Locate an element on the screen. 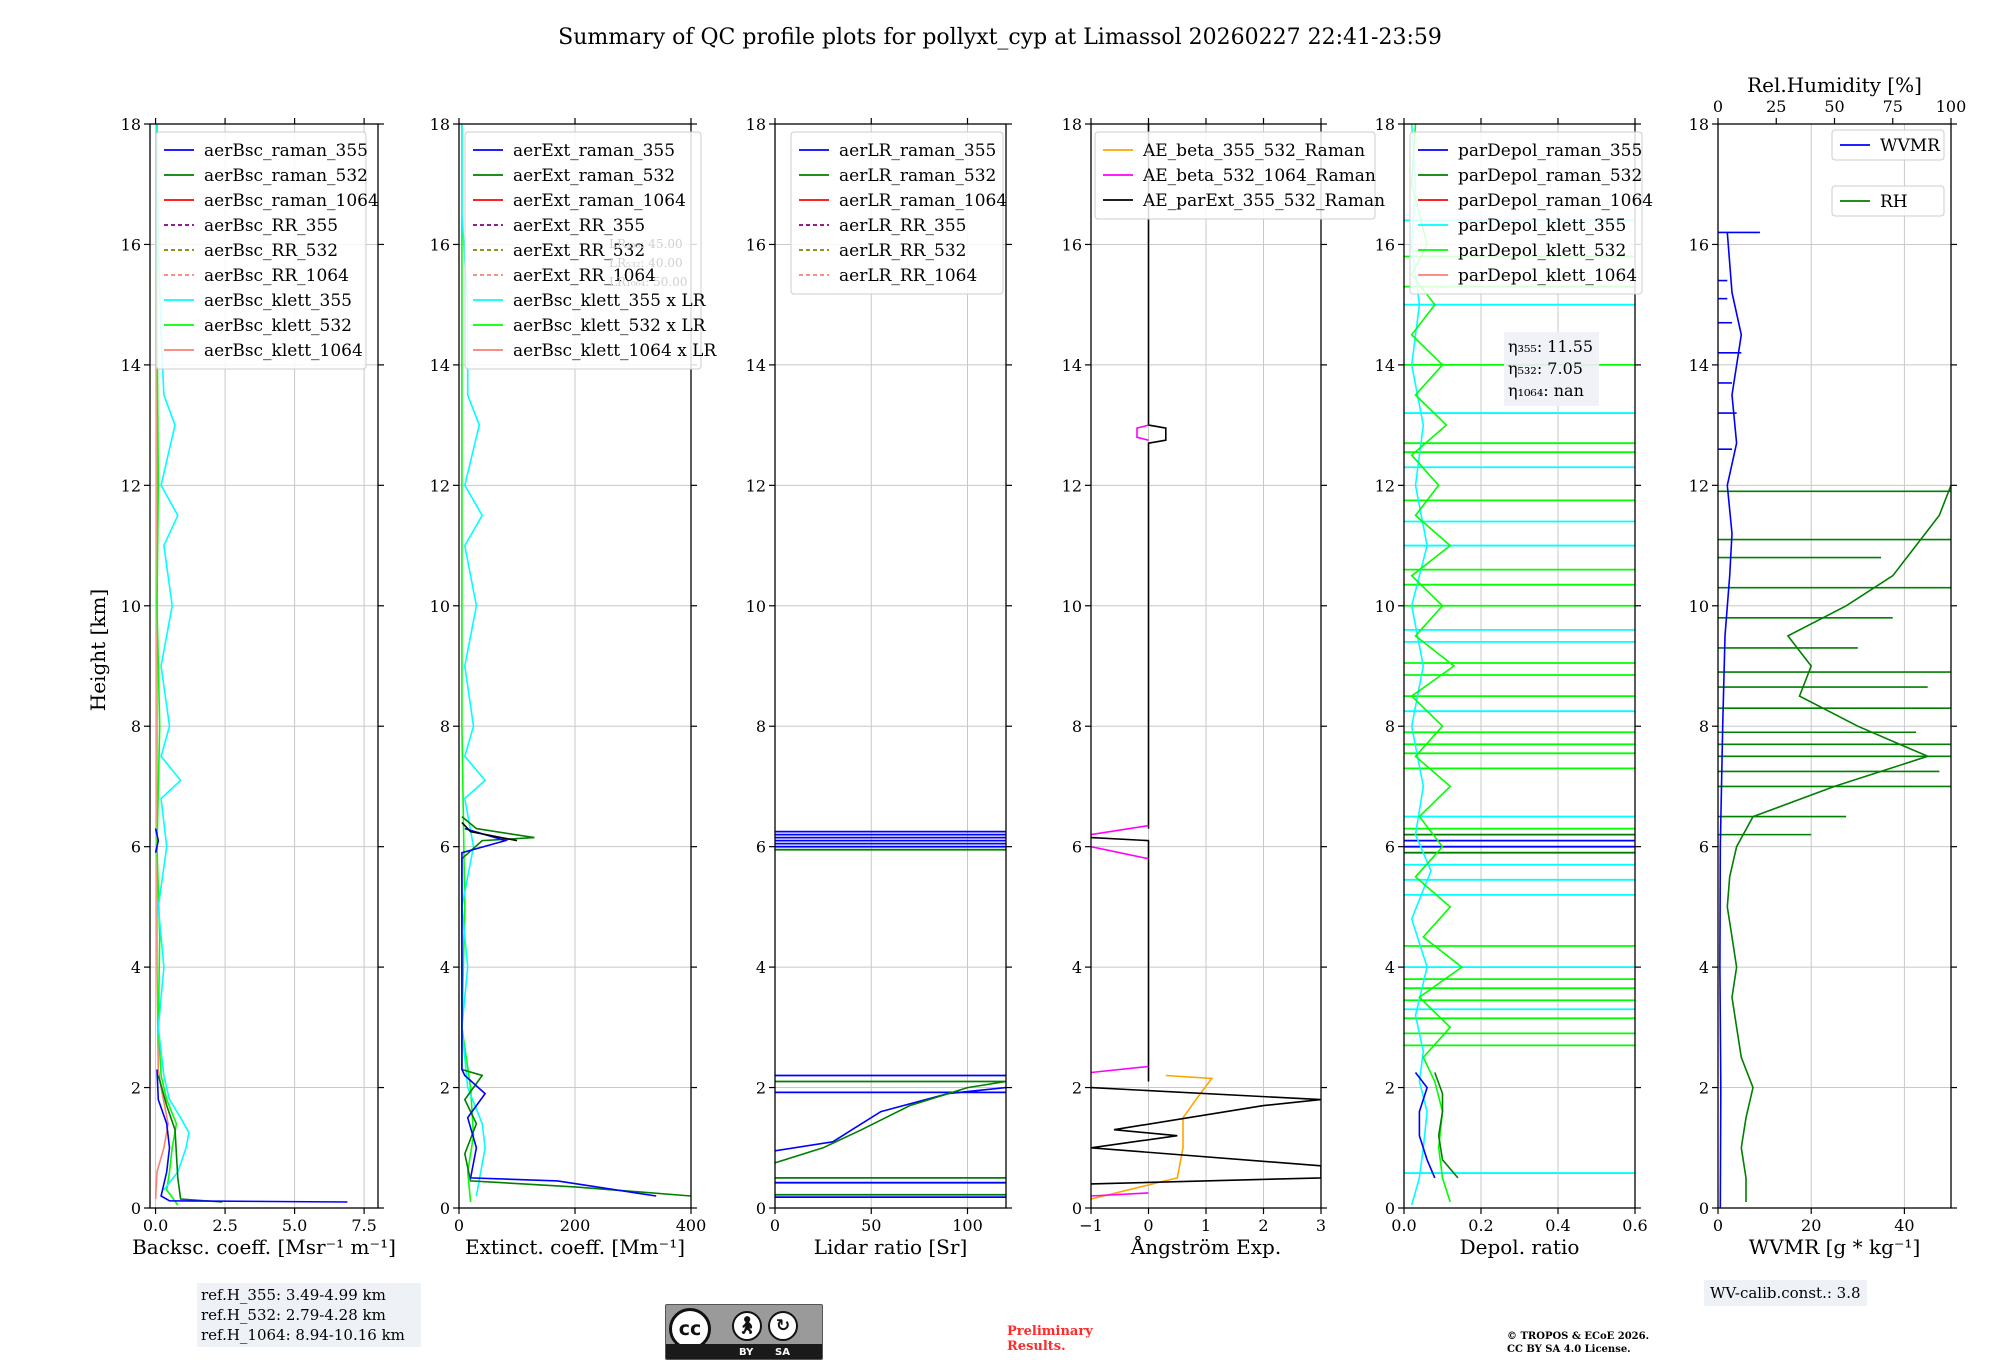 The width and height of the screenshot is (2000, 1360). legend-entry: aerBsc_klett_532 is located at coordinates (278, 326).